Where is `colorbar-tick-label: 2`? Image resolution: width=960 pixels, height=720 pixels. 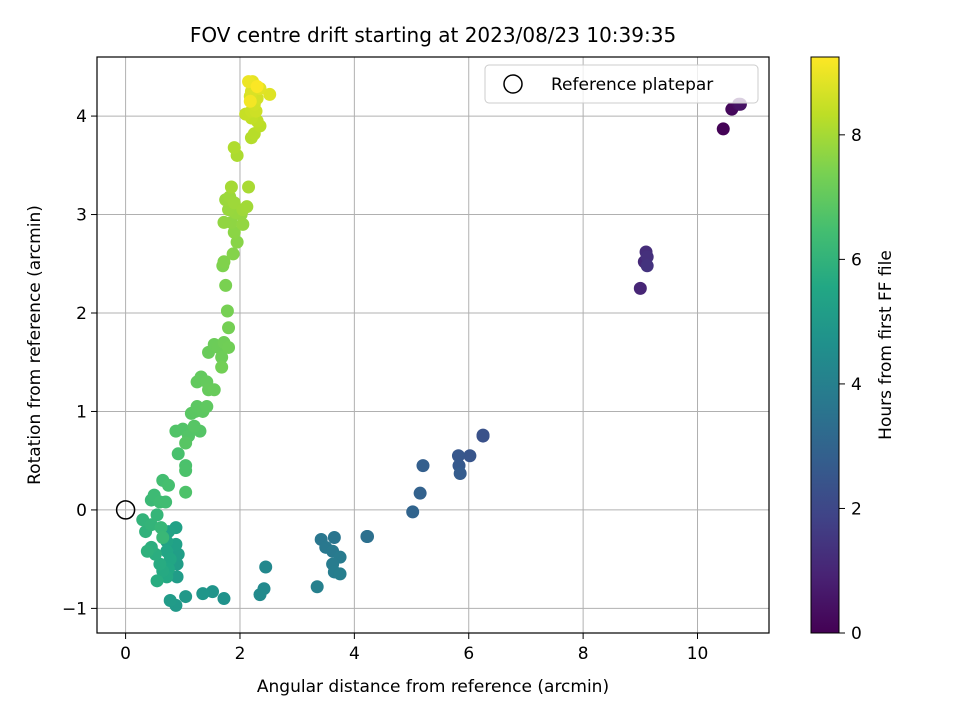
colorbar-tick-label: 2 is located at coordinates (856, 509).